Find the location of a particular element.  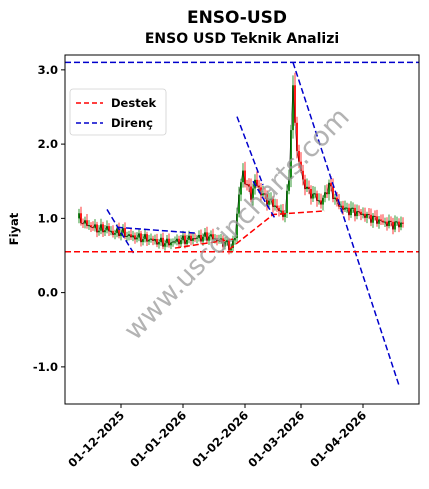

y-tick-label: 0.0 is located at coordinates (48, 293).